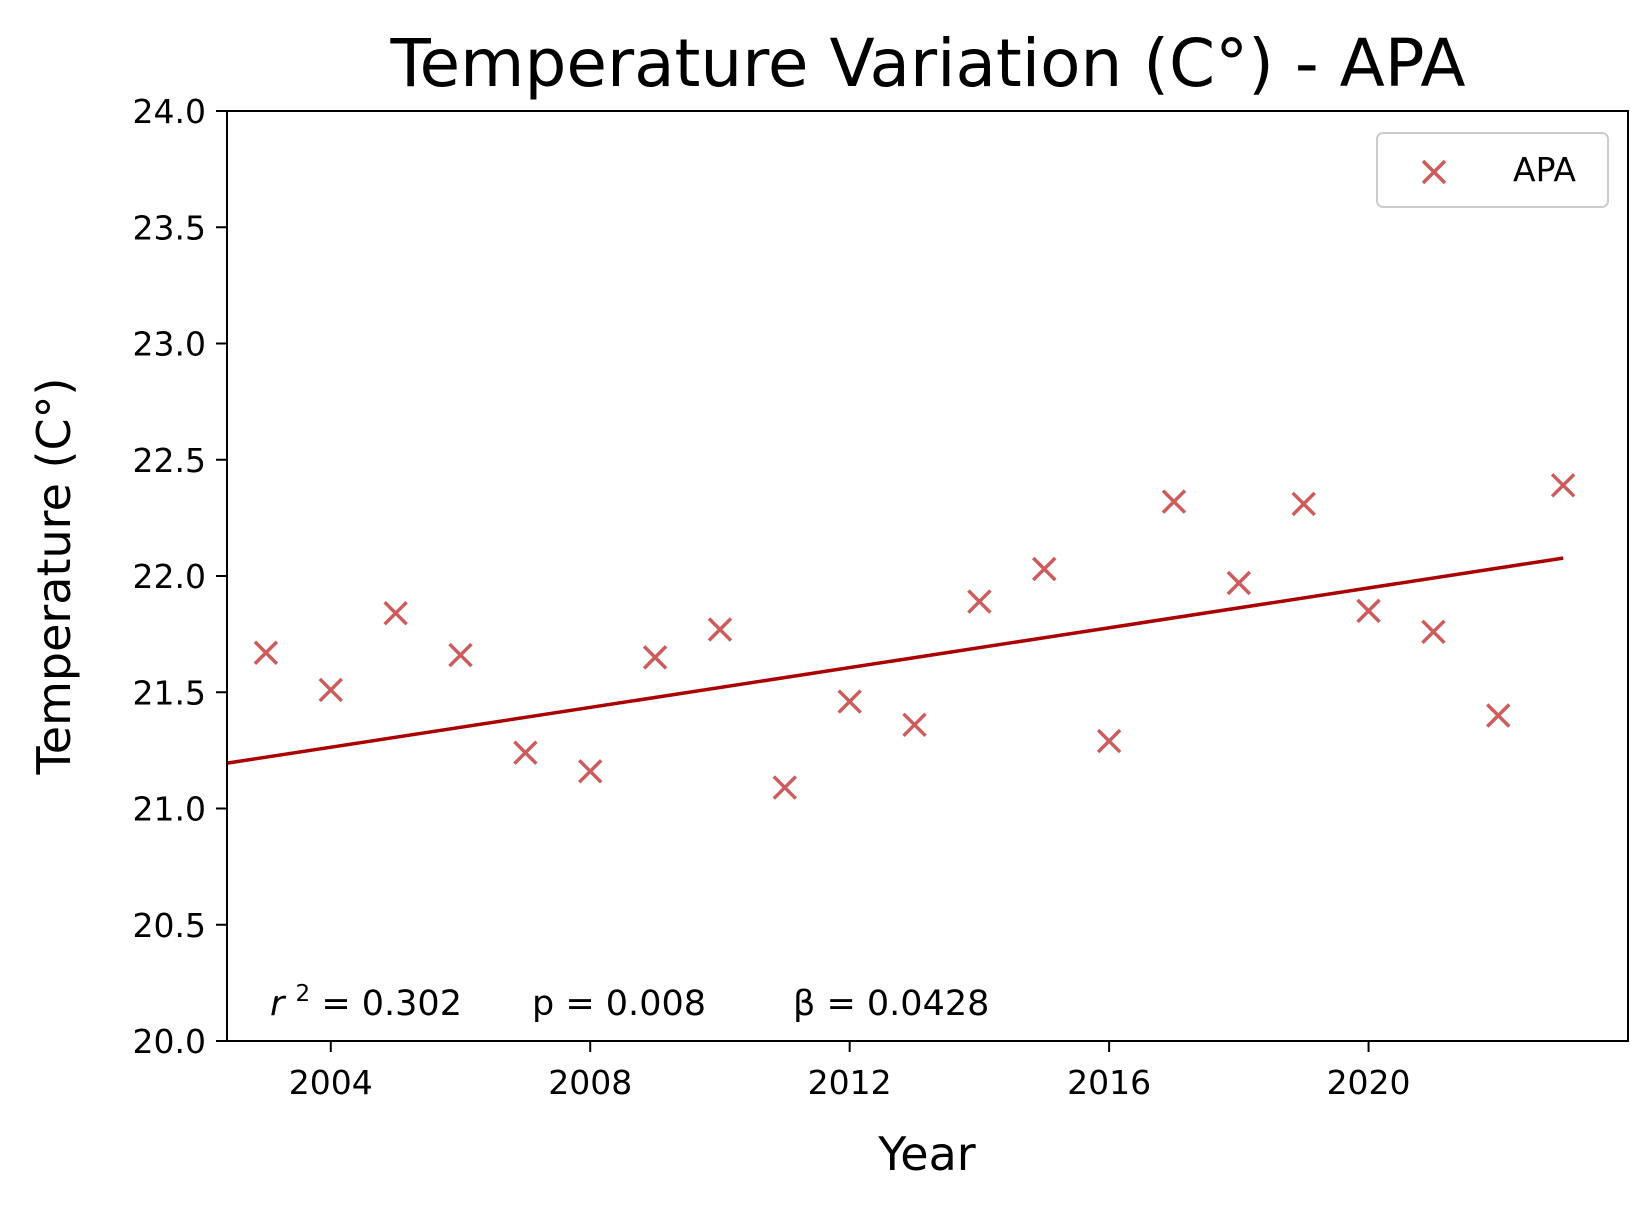  What do you see at coordinates (169, 576) in the screenshot?
I see `y-tick-label: 22.0` at bounding box center [169, 576].